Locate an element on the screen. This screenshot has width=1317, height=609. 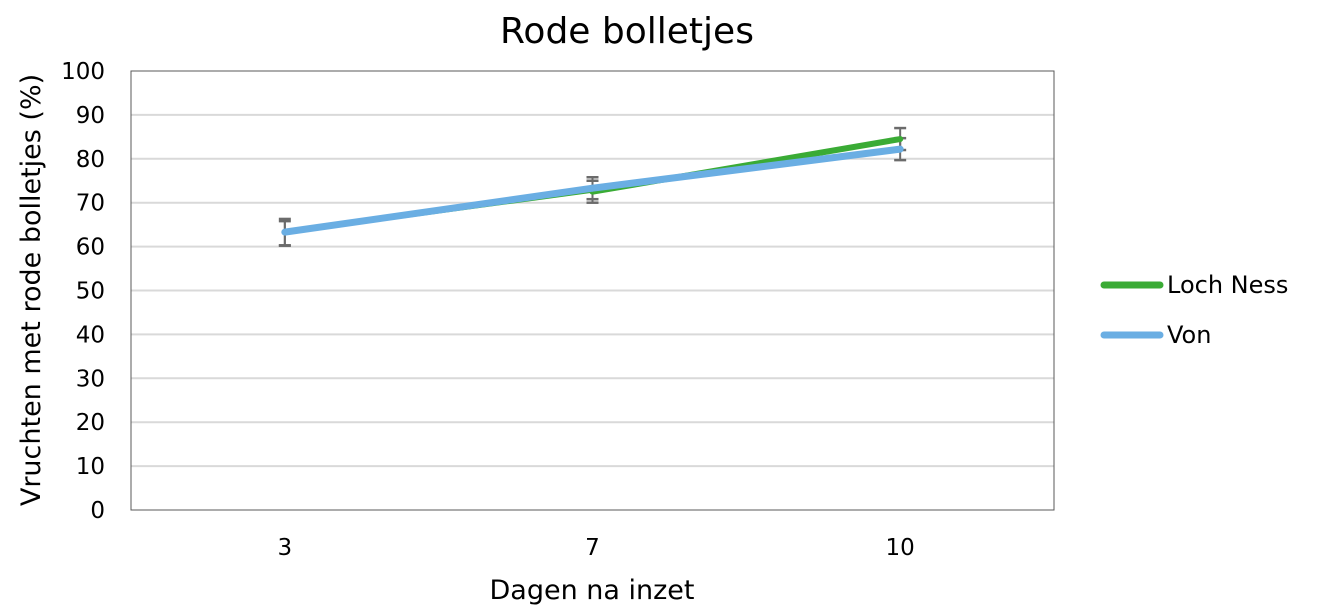
legend-item: Von is located at coordinates (1155, 335).